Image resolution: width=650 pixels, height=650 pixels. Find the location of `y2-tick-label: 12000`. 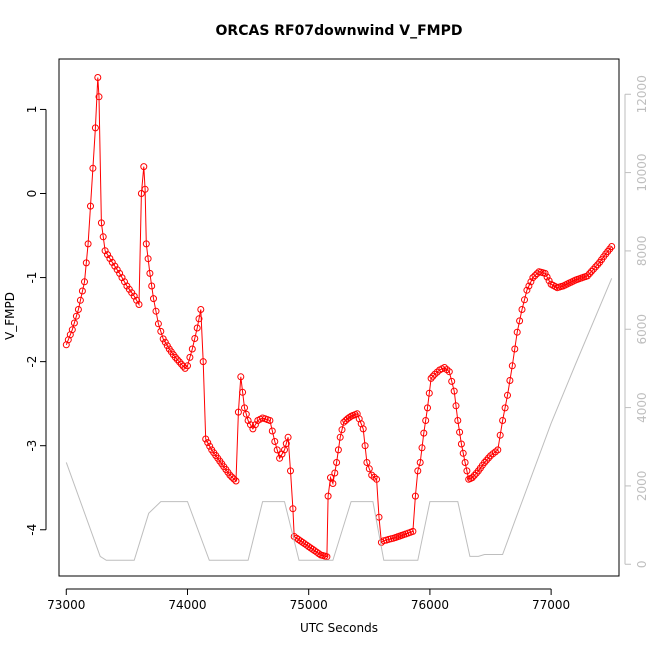

y2-tick-label: 12000 is located at coordinates (642, 94).